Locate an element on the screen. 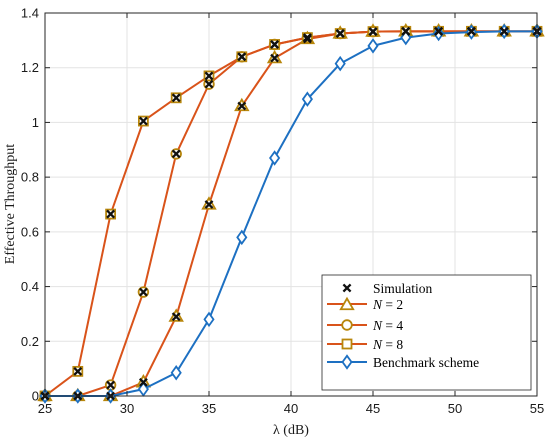 The width and height of the screenshot is (550, 443). legend-label-n8: N = 8 is located at coordinates (387, 344).